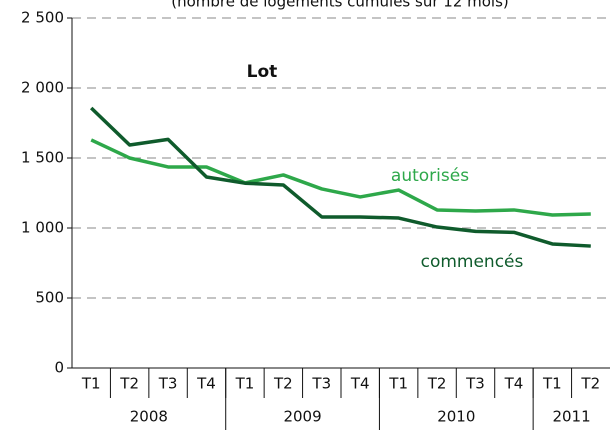 The image size is (610, 430). I want to click on y-tick-label: 2 500, so click(42, 18).